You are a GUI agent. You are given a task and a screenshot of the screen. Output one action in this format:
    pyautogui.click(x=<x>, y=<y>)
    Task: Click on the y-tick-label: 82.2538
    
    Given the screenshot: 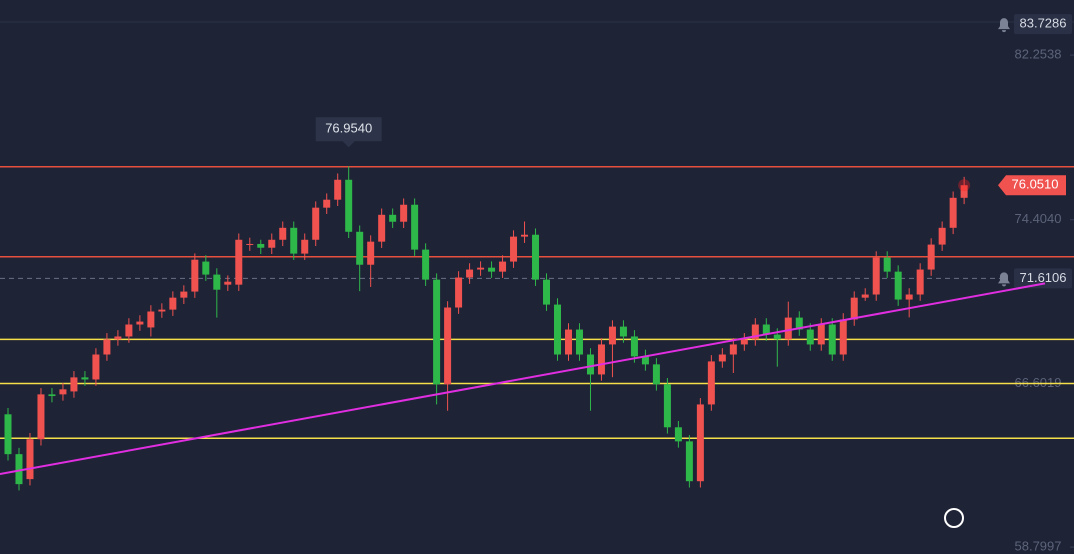 What is the action you would take?
    pyautogui.click(x=1038, y=54)
    